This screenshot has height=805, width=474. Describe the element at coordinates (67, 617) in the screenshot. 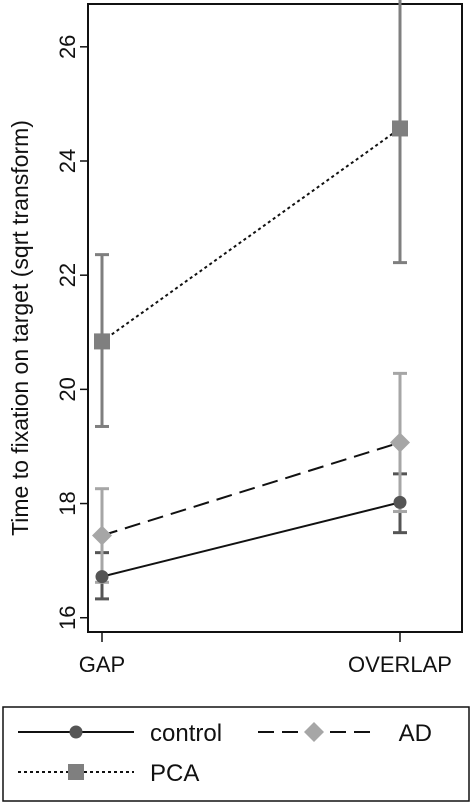

I see `y-tick-label: 16` at that location.